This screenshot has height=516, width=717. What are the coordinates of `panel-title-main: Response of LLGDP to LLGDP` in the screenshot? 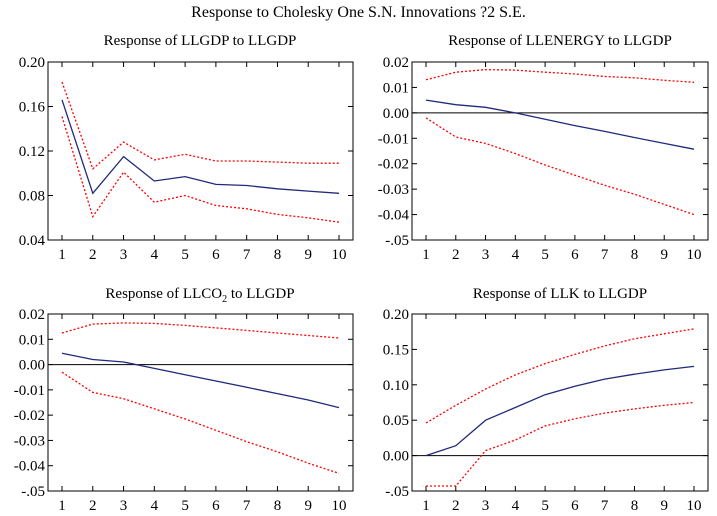 It's located at (200, 41).